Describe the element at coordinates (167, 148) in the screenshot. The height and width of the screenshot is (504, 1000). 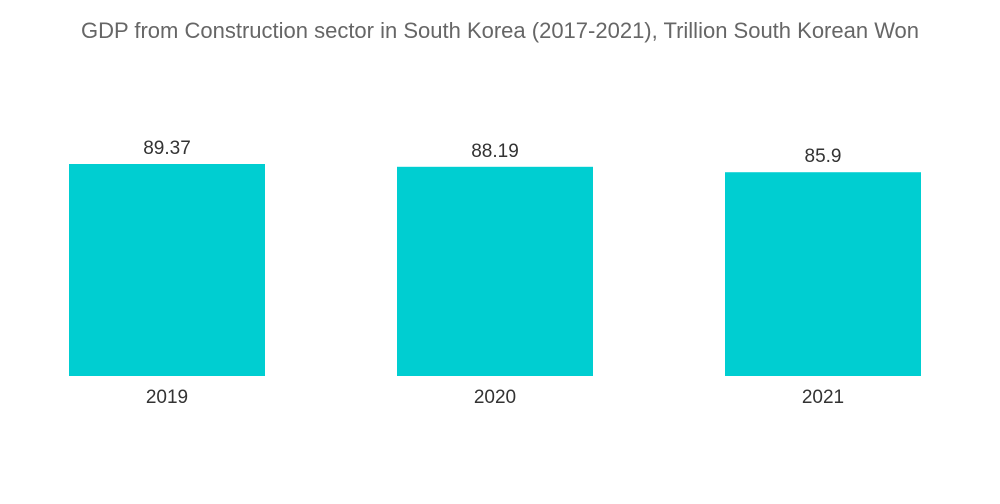
I see `bar-value-label: 89.37` at that location.